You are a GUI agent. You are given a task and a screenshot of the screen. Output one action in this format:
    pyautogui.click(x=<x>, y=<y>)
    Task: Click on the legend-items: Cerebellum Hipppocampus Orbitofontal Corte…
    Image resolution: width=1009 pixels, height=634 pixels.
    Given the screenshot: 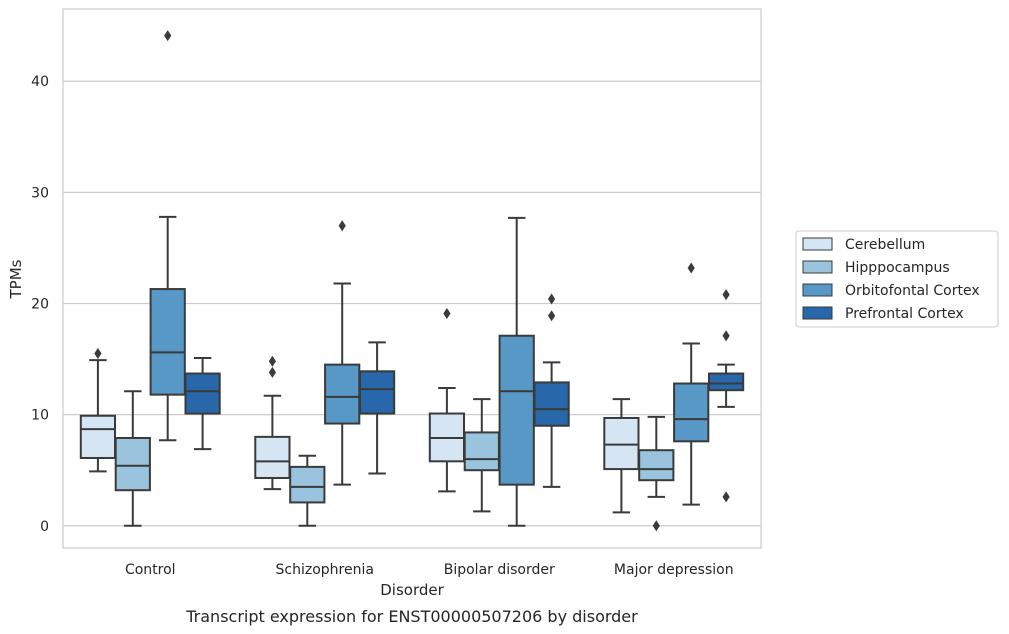 What is the action you would take?
    pyautogui.click(x=891, y=279)
    